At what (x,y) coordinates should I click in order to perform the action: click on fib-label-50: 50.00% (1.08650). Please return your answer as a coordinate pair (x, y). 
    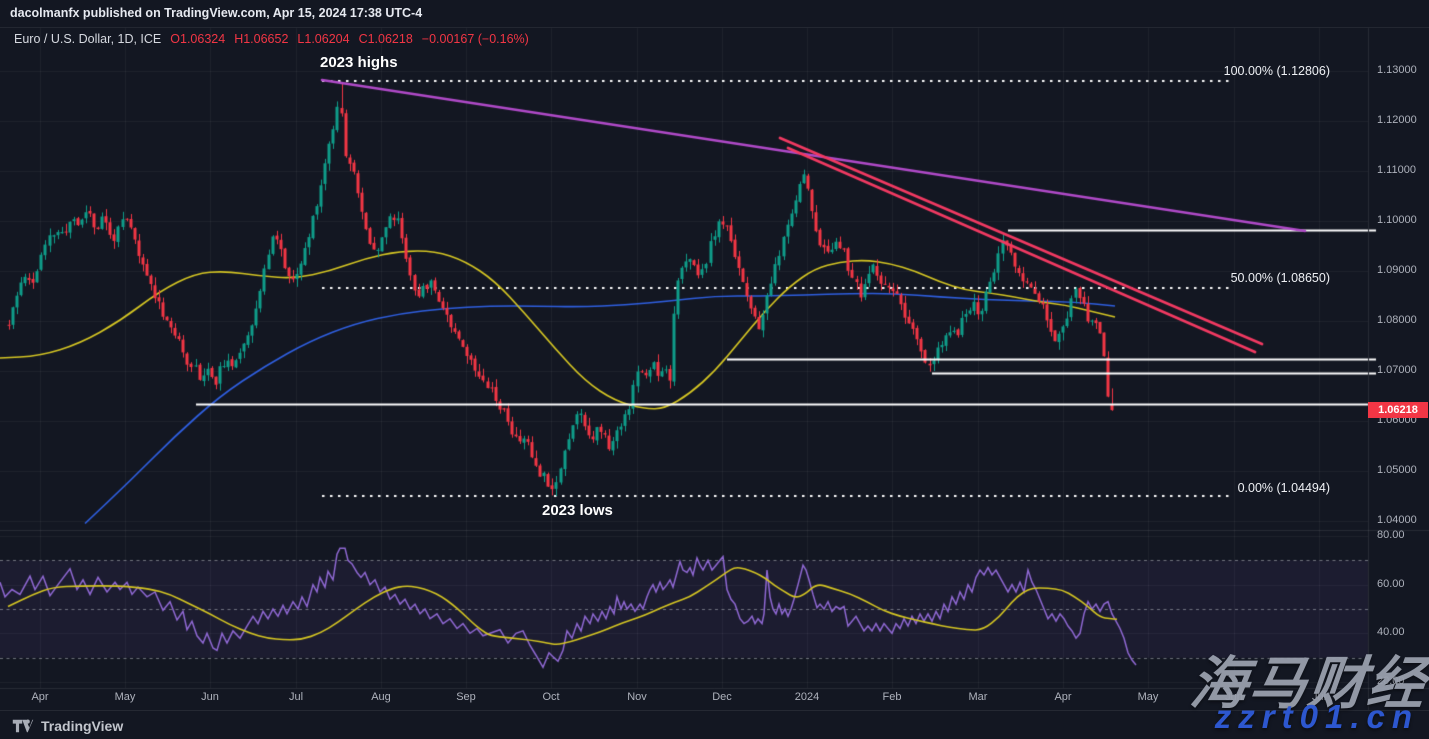
    Looking at the image, I should click on (1280, 278).